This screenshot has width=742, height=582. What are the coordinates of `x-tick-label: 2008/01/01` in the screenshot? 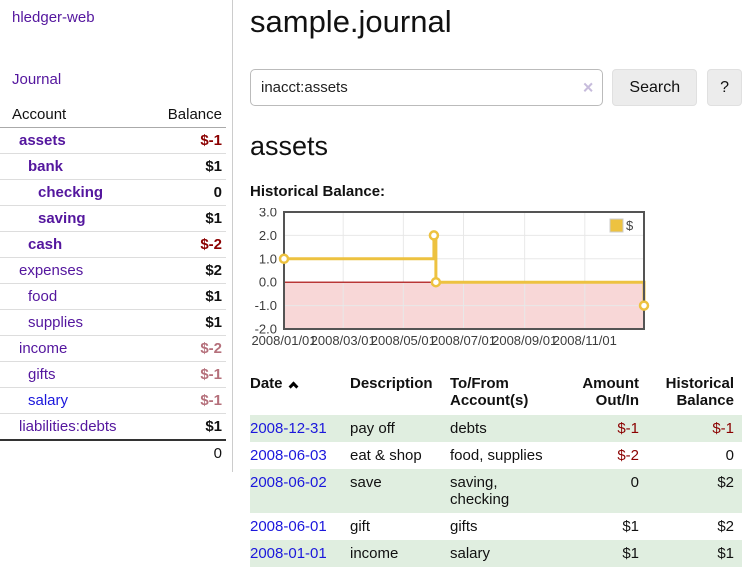 It's located at (283, 340).